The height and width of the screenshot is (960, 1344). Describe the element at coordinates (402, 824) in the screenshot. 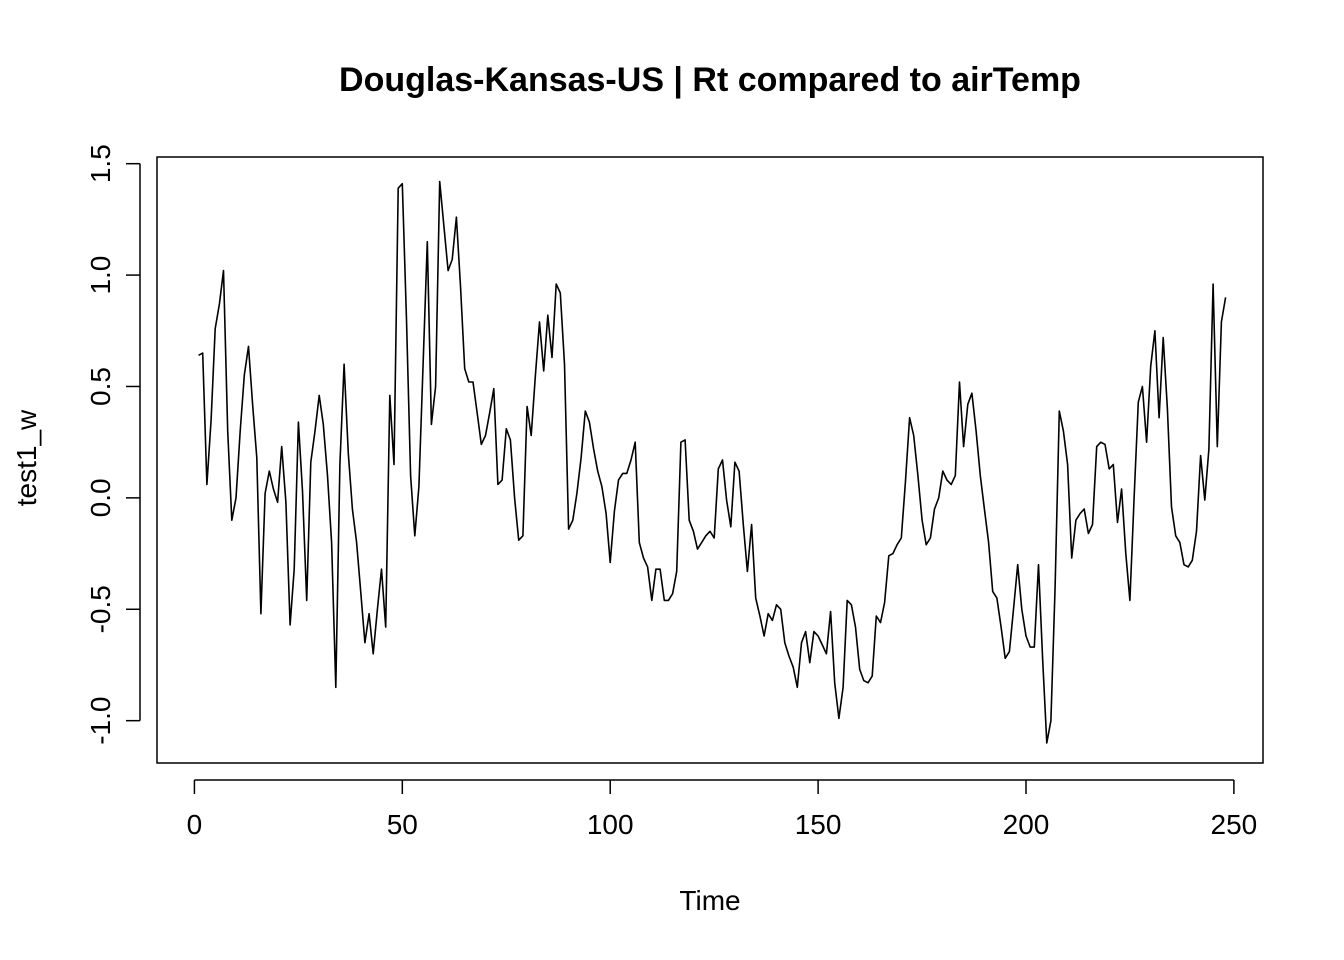

I see `x-tick-label: 50` at that location.